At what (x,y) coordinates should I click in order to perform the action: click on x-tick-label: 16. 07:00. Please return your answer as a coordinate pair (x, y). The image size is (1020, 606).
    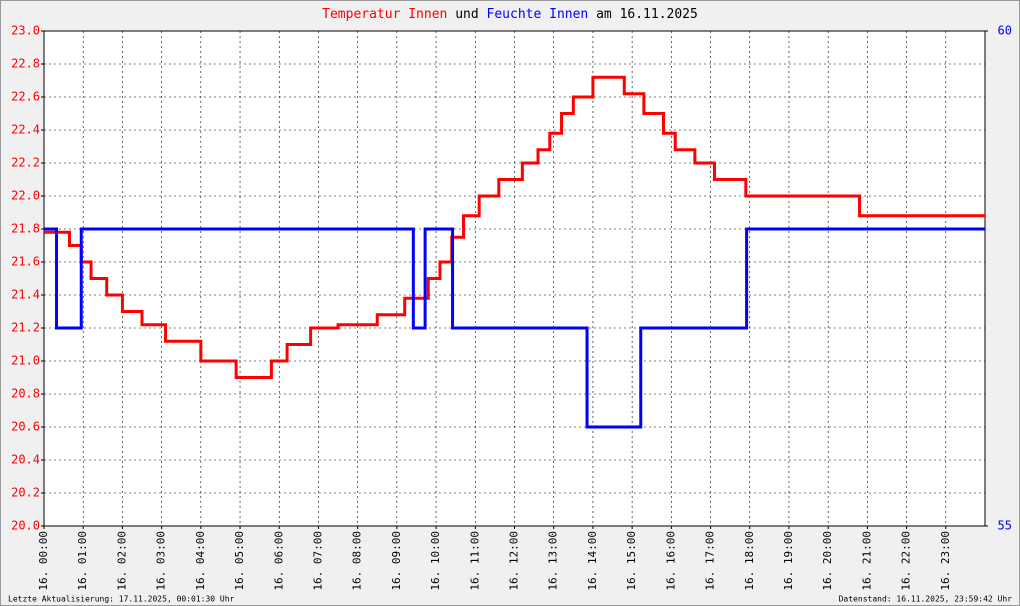
    Looking at the image, I should click on (317, 561).